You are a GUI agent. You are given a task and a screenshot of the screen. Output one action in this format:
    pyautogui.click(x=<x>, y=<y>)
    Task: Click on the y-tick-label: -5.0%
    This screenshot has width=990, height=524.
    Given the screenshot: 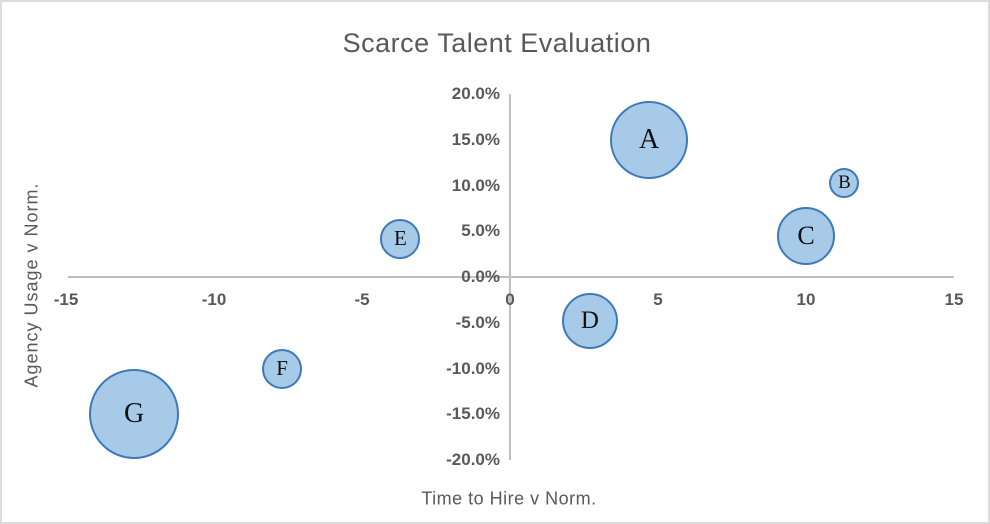 What is the action you would take?
    pyautogui.click(x=477, y=322)
    